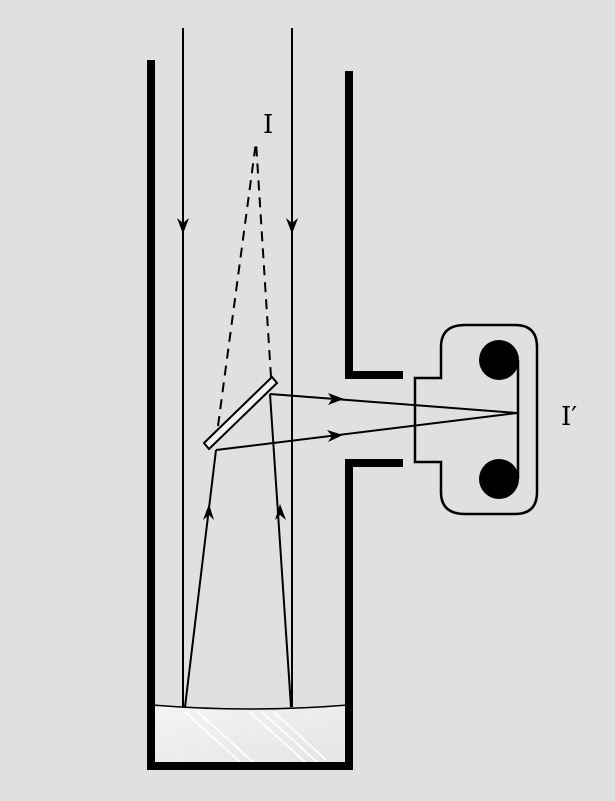  Describe the element at coordinates (237, 284) in the screenshot. I see `virtual-ray-left` at that location.